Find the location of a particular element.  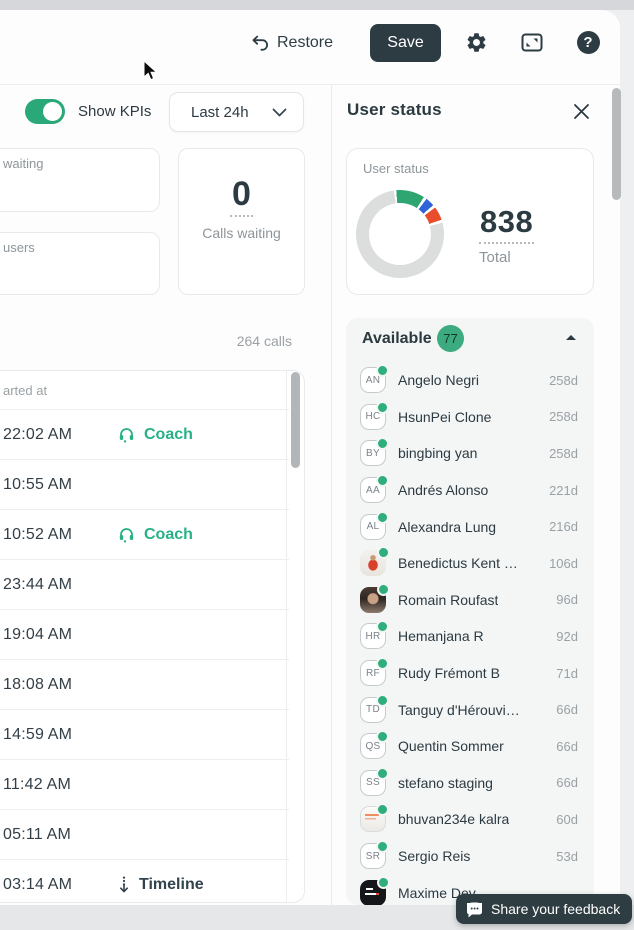

avatar-initials: BY is located at coordinates (373, 453).